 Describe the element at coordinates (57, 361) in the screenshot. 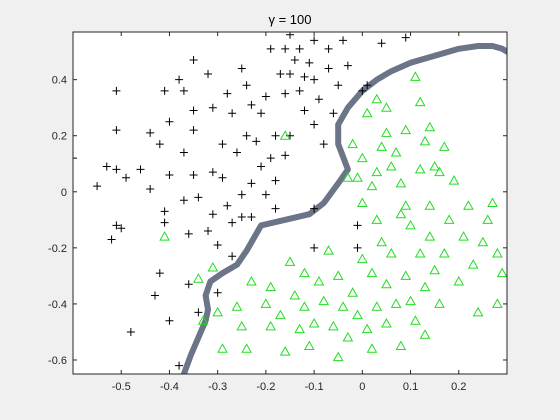

I see `y-tick-label: -0.6` at that location.